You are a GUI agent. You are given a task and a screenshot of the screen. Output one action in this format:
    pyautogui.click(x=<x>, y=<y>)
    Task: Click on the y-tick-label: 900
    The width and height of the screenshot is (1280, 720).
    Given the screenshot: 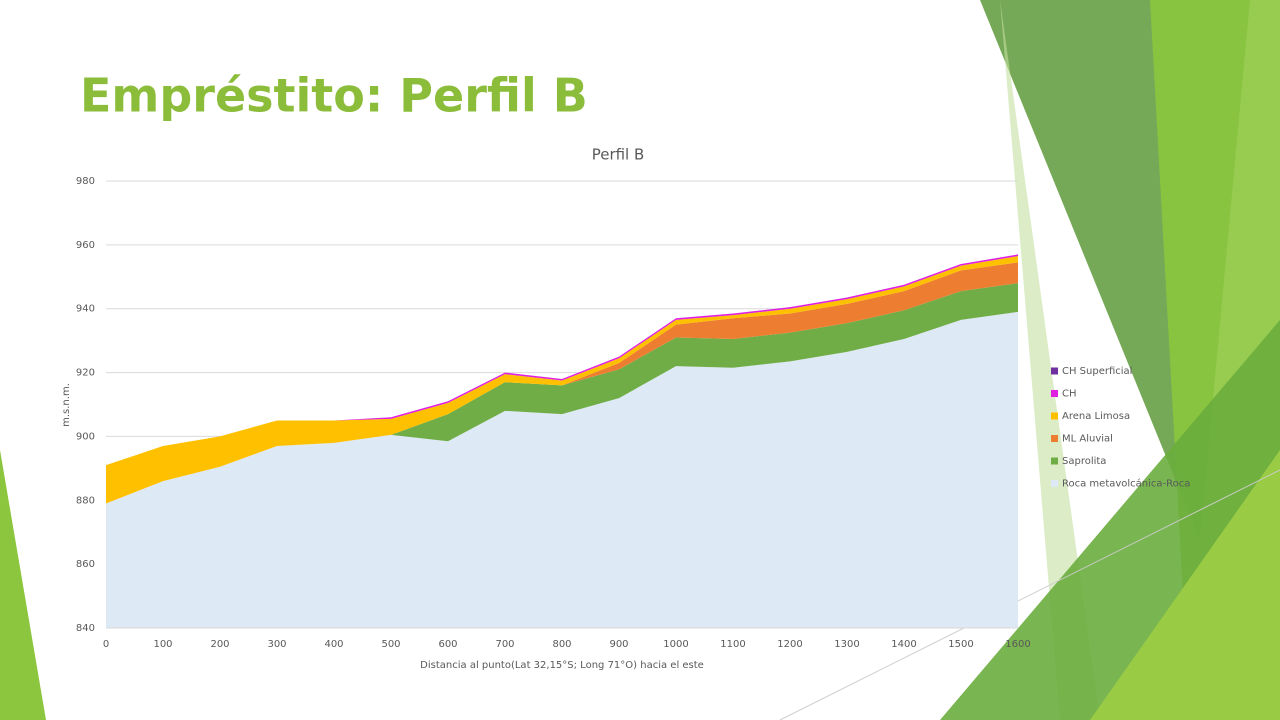 What is the action you would take?
    pyautogui.click(x=85, y=436)
    